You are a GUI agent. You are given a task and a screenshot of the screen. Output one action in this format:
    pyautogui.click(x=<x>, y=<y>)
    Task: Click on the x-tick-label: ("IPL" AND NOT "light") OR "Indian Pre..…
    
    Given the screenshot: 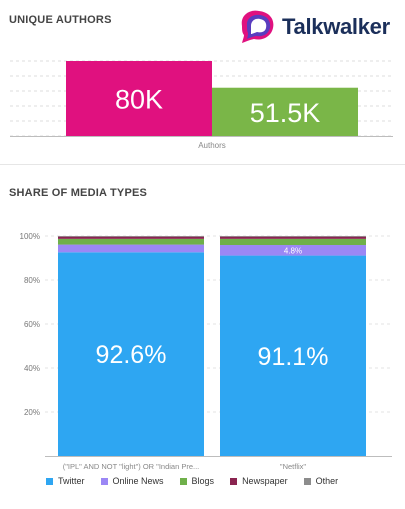 What is the action you would take?
    pyautogui.click(x=131, y=466)
    